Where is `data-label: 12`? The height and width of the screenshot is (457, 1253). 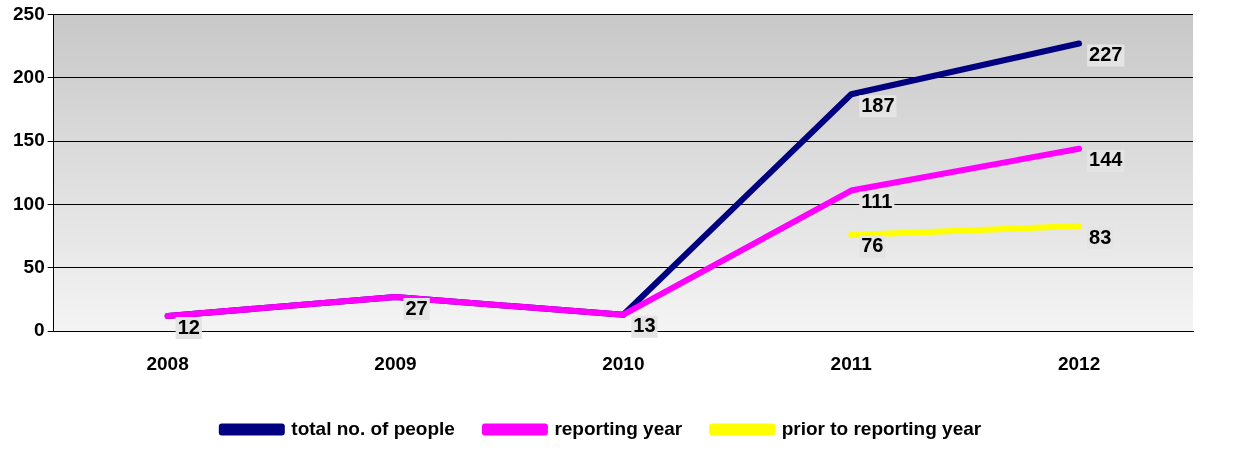
data-label: 12 is located at coordinates (188, 326).